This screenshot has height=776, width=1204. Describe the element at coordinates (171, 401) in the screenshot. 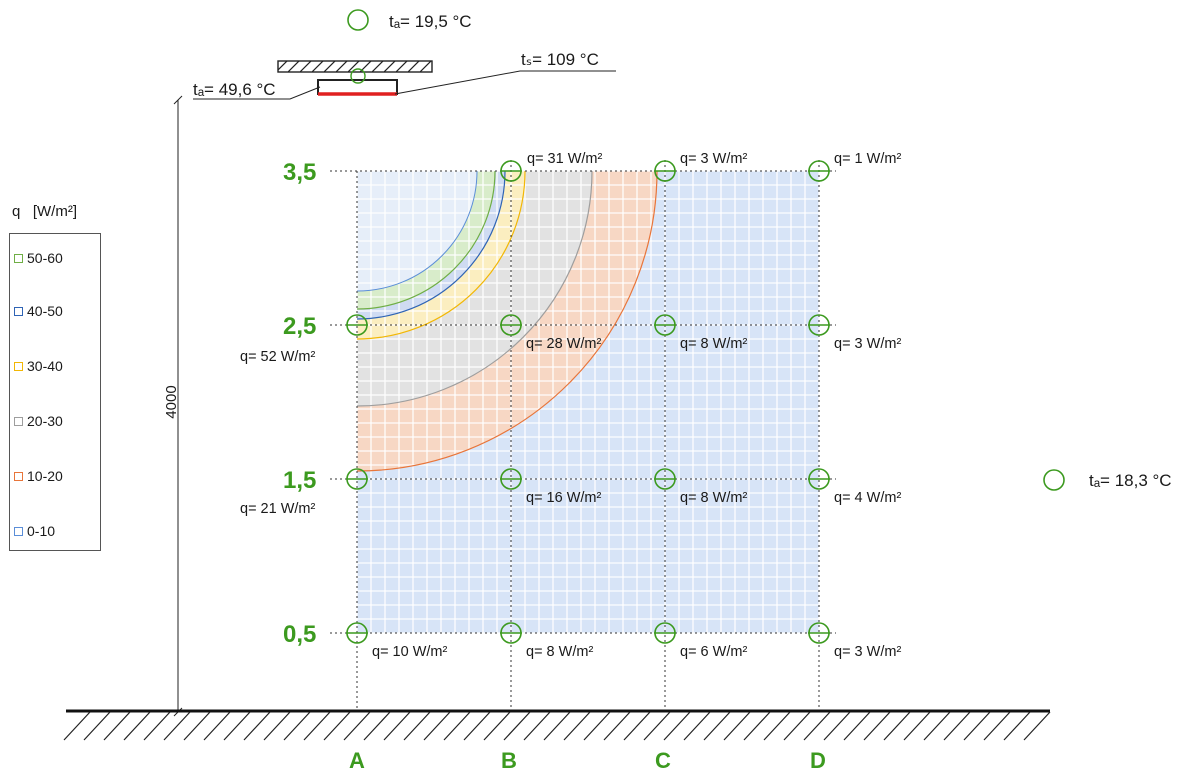

I see `height-dimension-label: 4000` at that location.